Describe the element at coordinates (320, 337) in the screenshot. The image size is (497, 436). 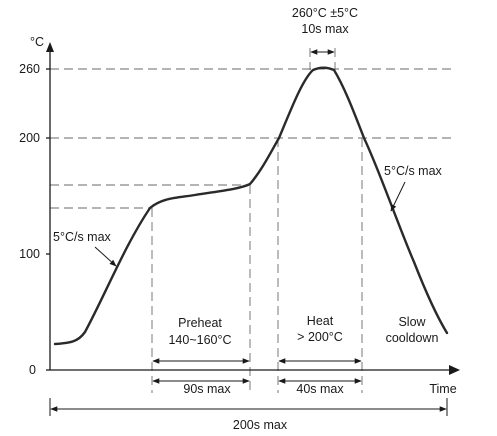
I see `heat-range: > 200°C` at that location.